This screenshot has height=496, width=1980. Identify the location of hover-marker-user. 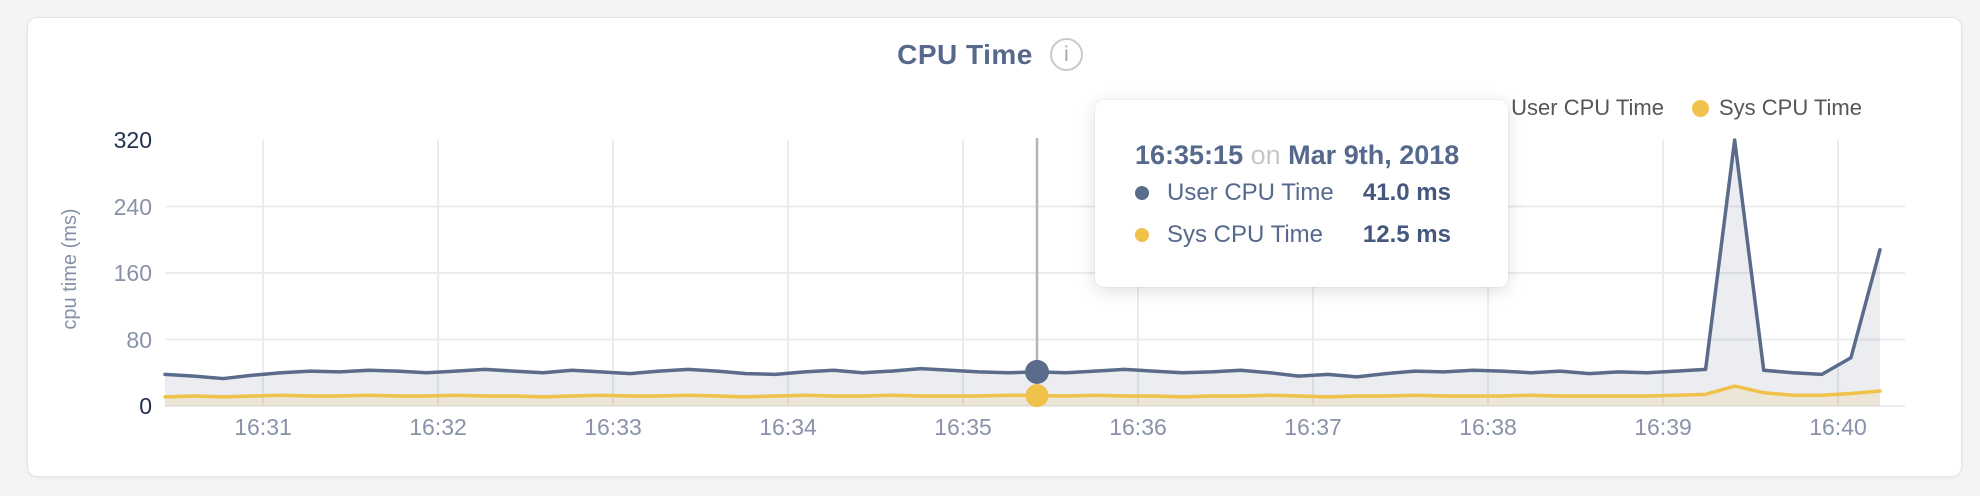
(1037, 371).